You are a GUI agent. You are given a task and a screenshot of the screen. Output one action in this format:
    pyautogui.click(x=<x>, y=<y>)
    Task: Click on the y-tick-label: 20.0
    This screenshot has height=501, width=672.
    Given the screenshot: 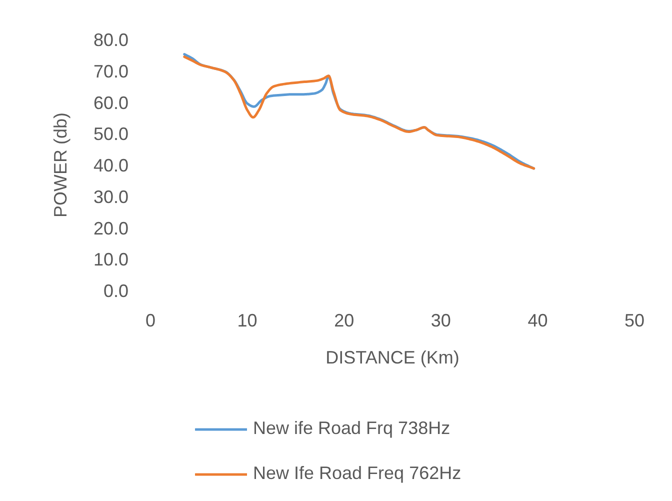 What is the action you would take?
    pyautogui.click(x=111, y=228)
    